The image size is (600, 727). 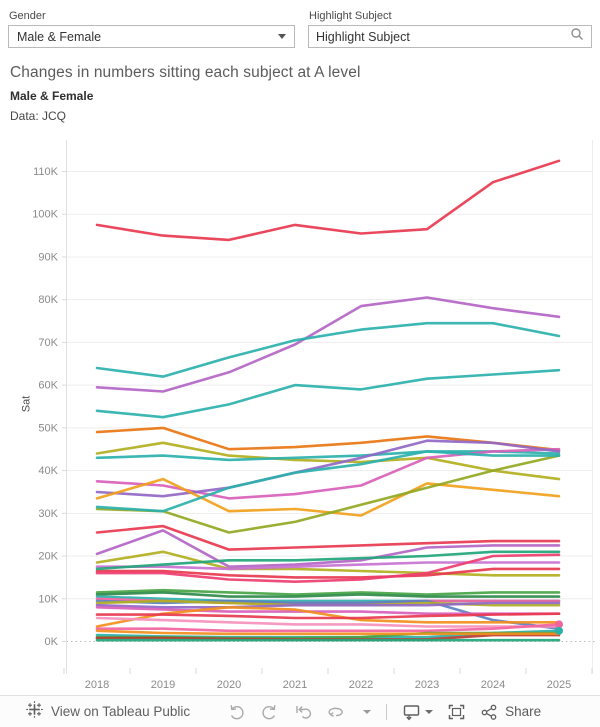 What do you see at coordinates (59, 36) in the screenshot?
I see `gender-dropdown-value: Male & Female` at bounding box center [59, 36].